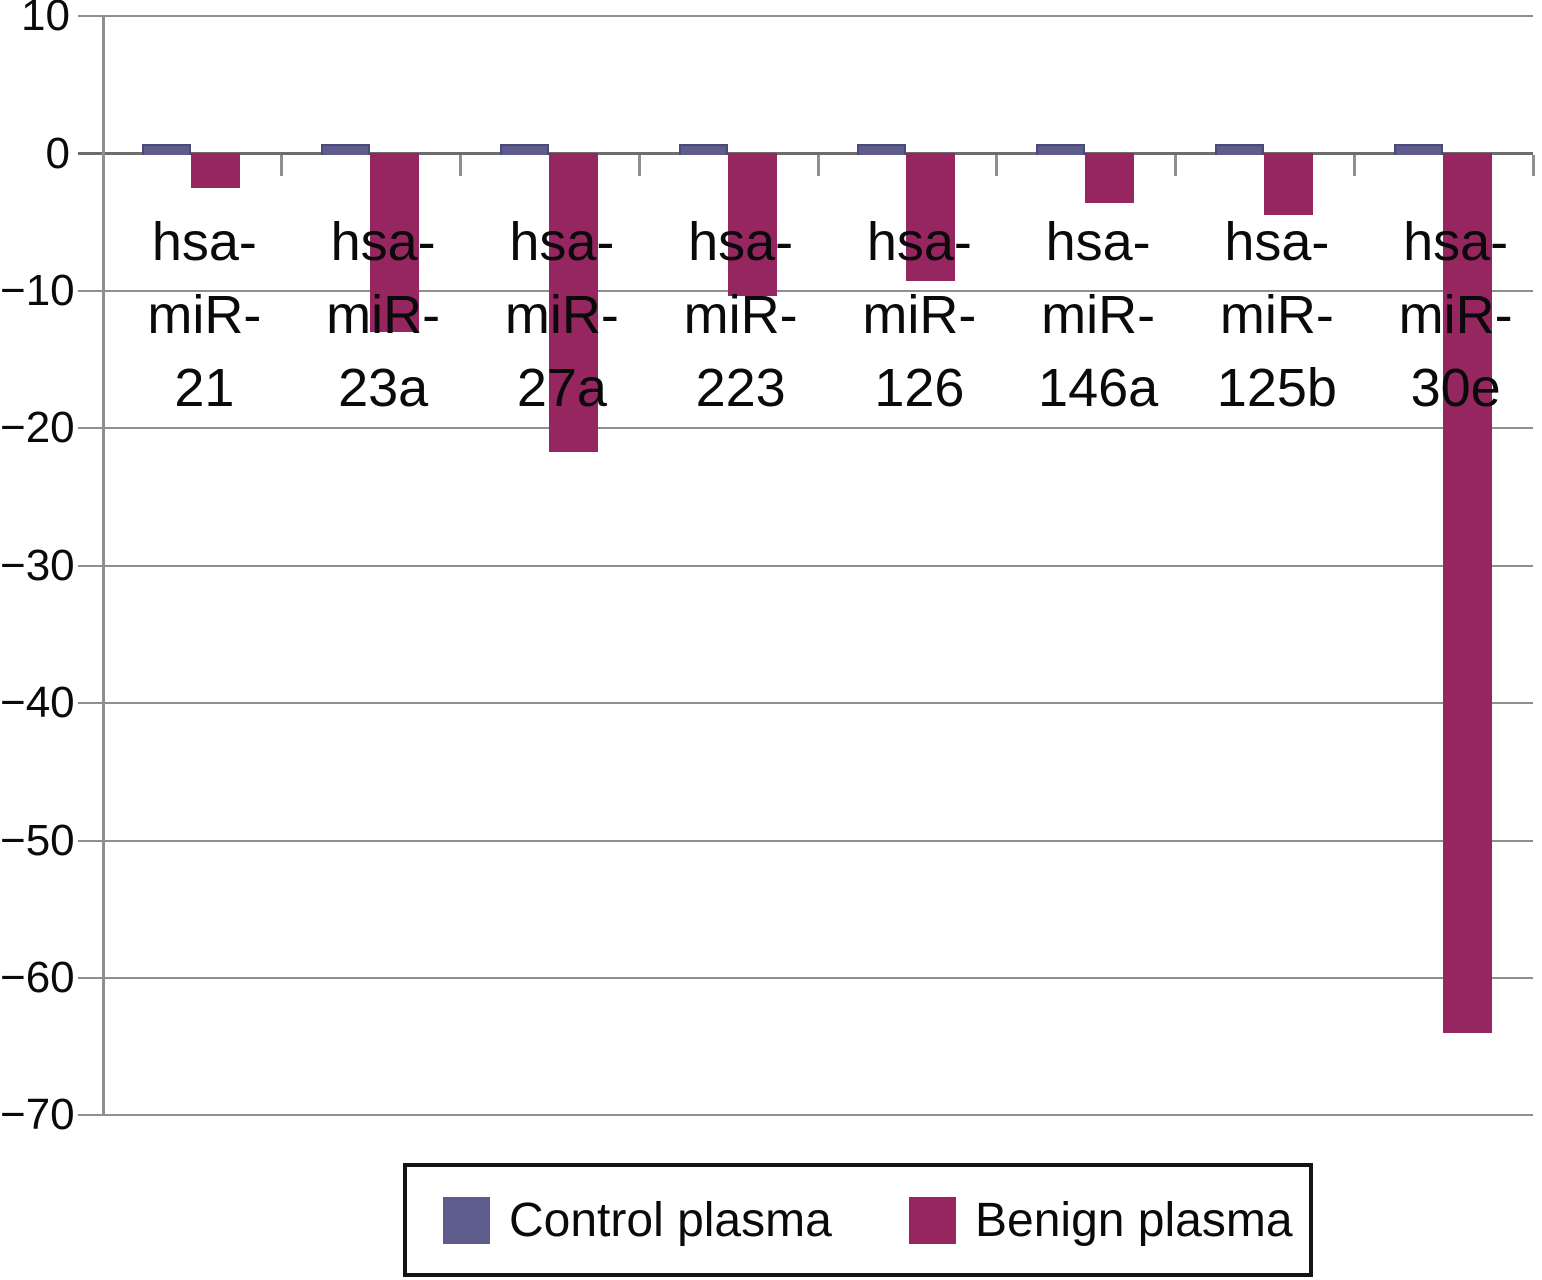 Image resolution: width=1542 pixels, height=1280 pixels. Describe the element at coordinates (1467, 592) in the screenshot. I see `benign-plasma-bar-hsa-miR-30e` at that location.